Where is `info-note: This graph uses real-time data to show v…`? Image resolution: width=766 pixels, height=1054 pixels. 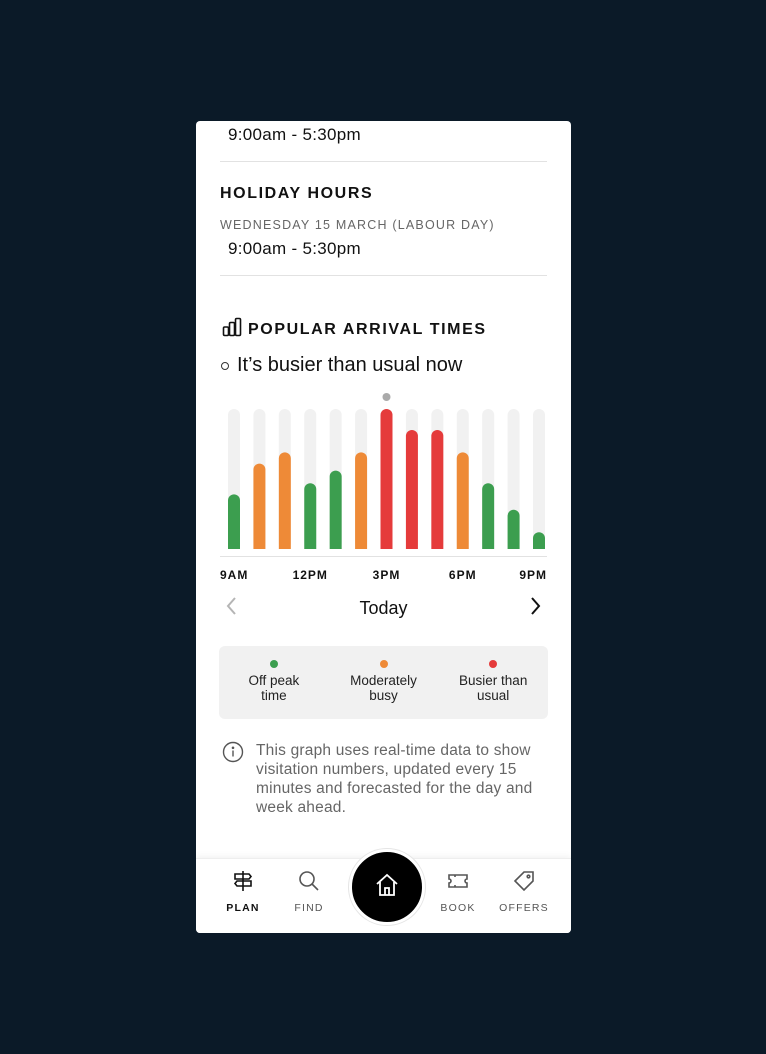 info-note: This graph uses real-time data to show v… is located at coordinates (387, 779).